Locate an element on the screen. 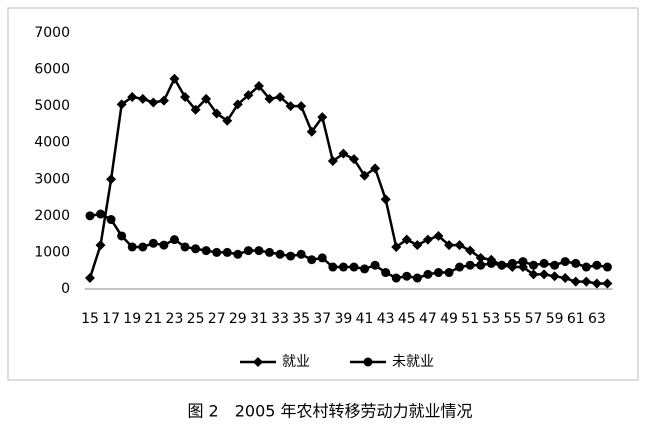  x-tick-label: 33 is located at coordinates (280, 319).